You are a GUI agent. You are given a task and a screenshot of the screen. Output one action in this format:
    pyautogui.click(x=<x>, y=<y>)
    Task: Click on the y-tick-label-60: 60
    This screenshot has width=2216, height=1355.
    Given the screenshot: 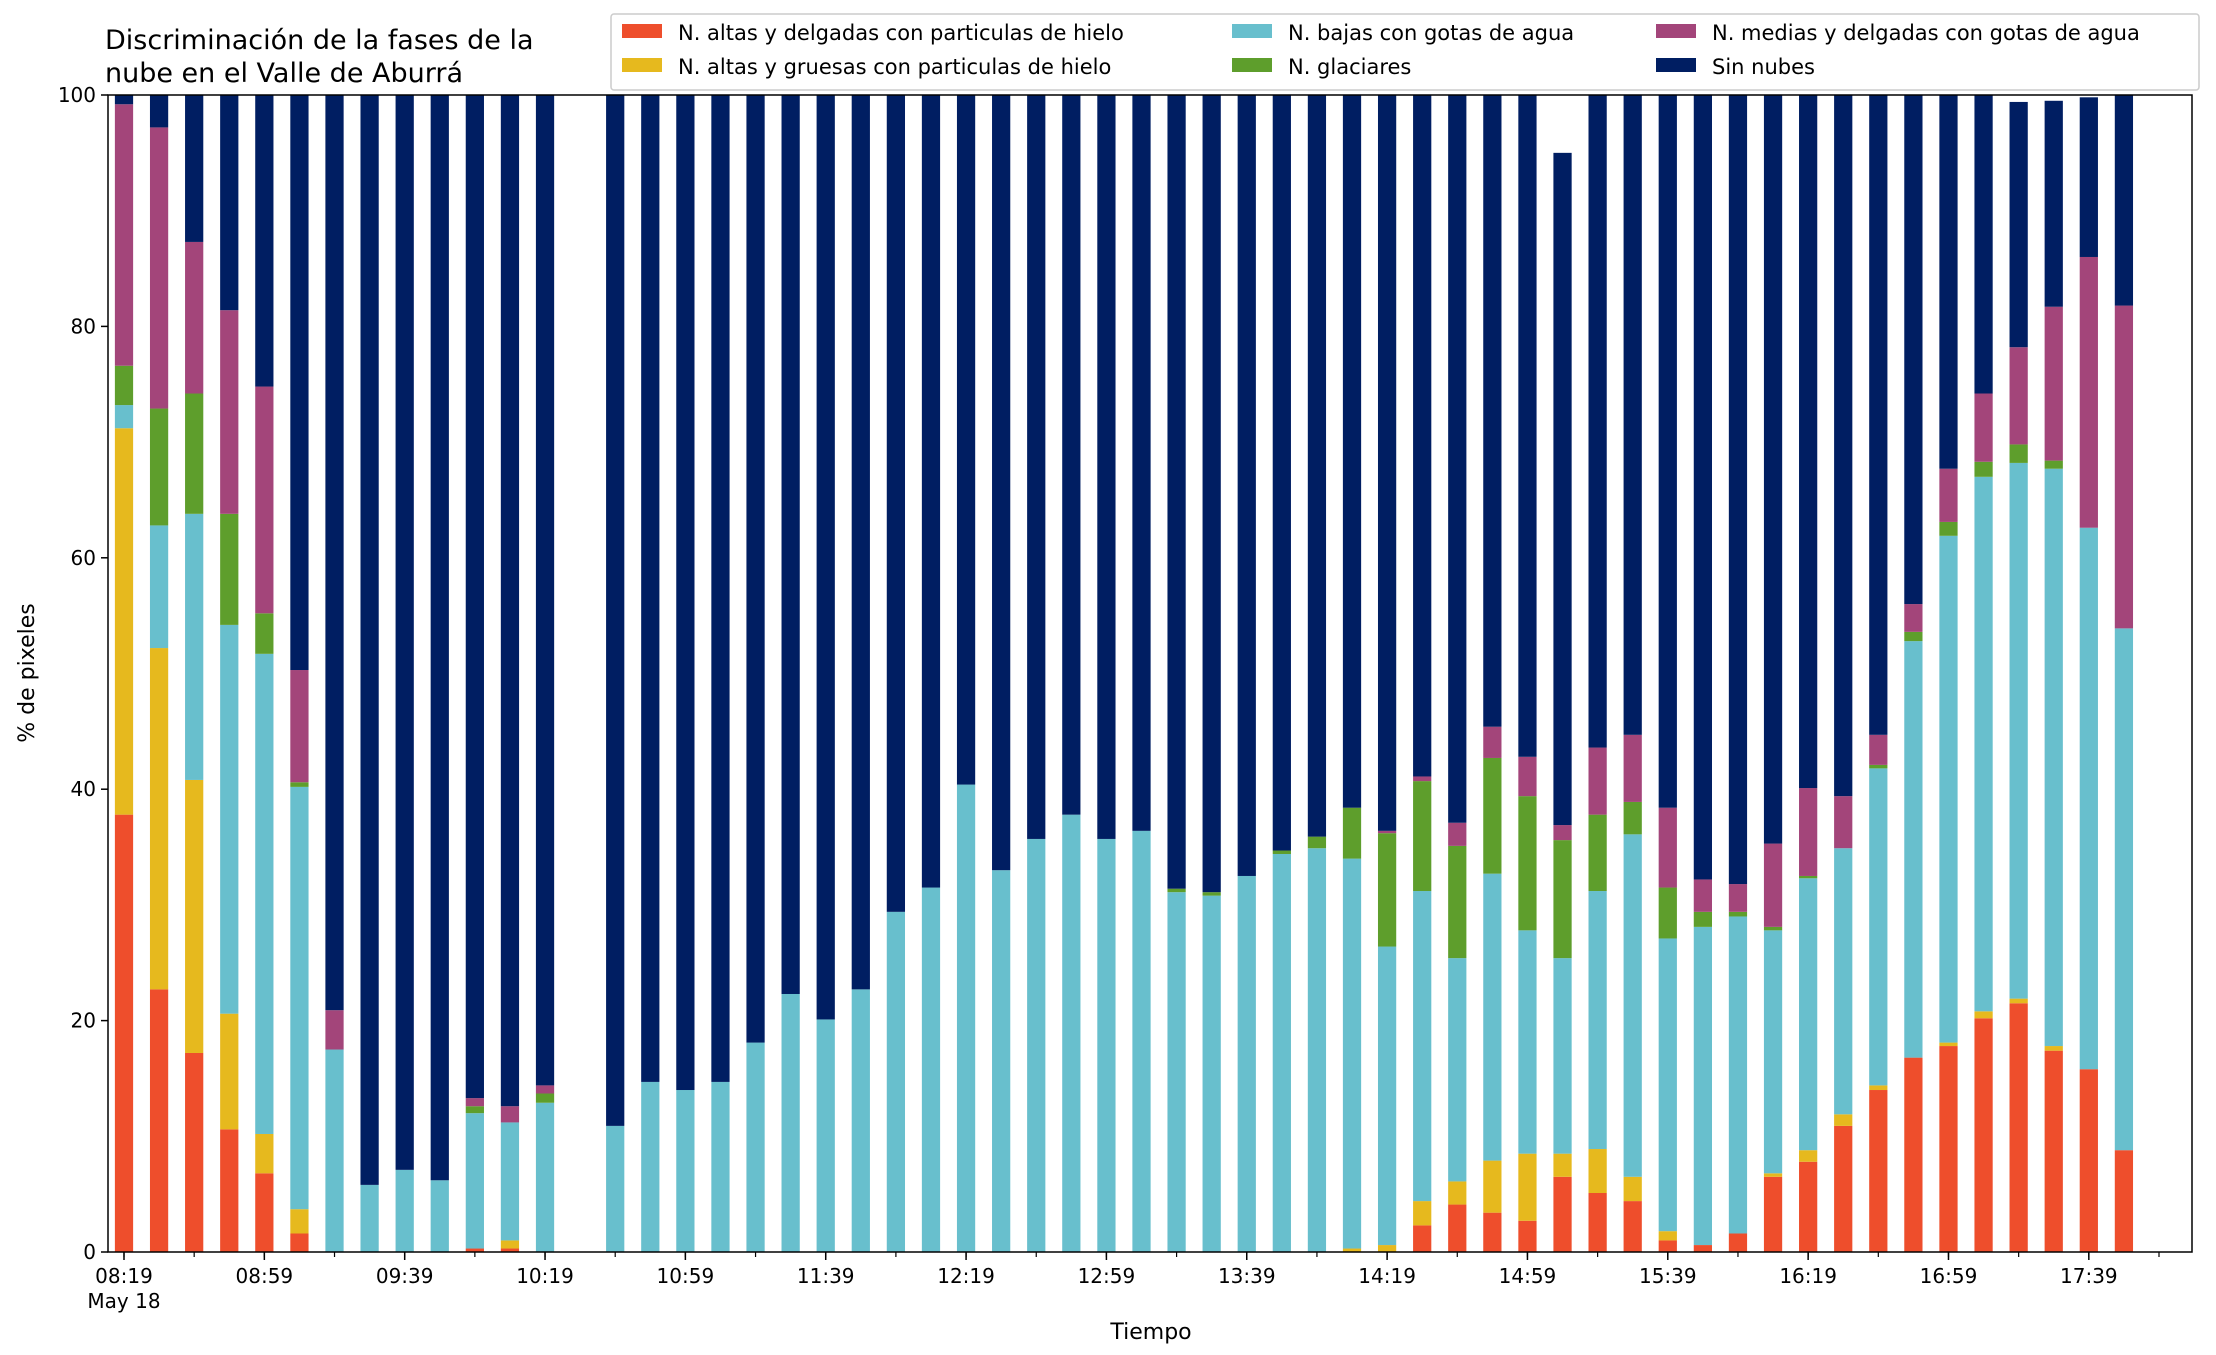 What is the action you would take?
    pyautogui.click(x=83, y=558)
    